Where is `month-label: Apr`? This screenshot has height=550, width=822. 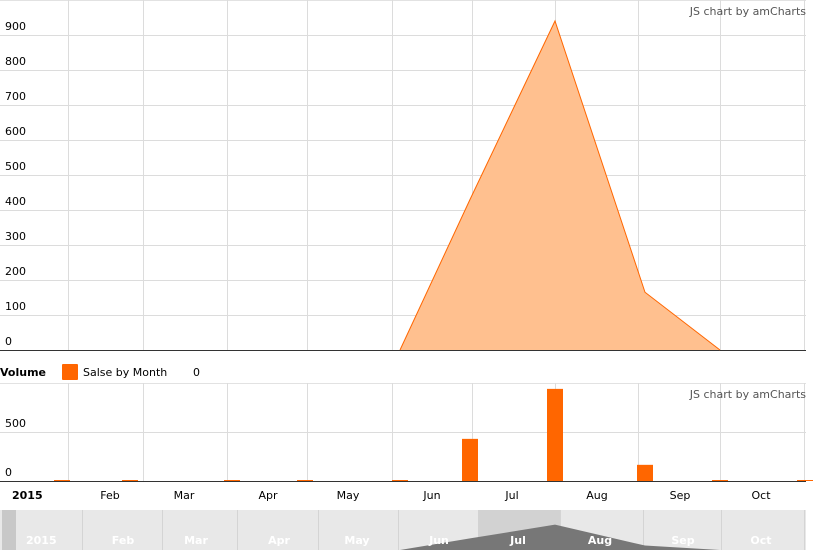 month-label: Apr is located at coordinates (268, 495).